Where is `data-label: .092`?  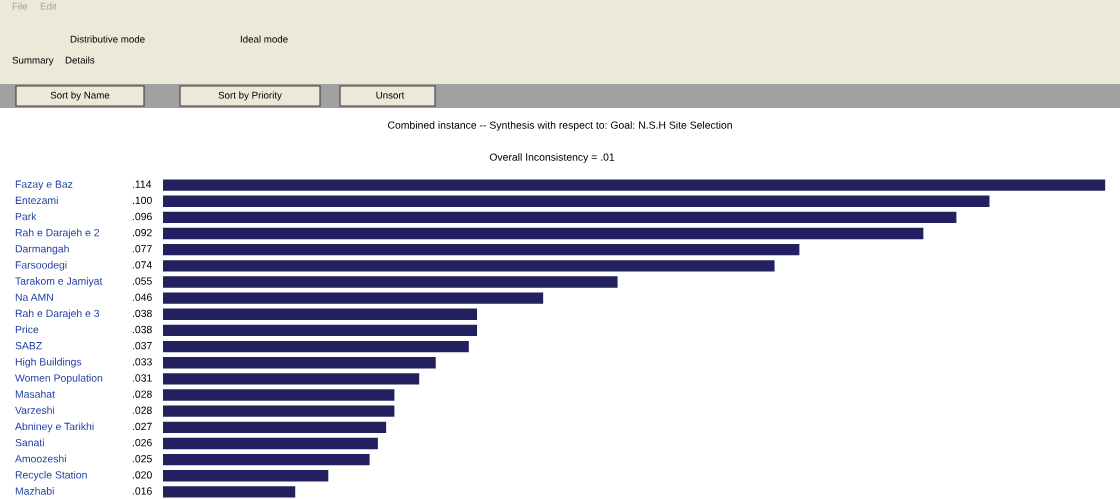
data-label: .092 is located at coordinates (142, 232).